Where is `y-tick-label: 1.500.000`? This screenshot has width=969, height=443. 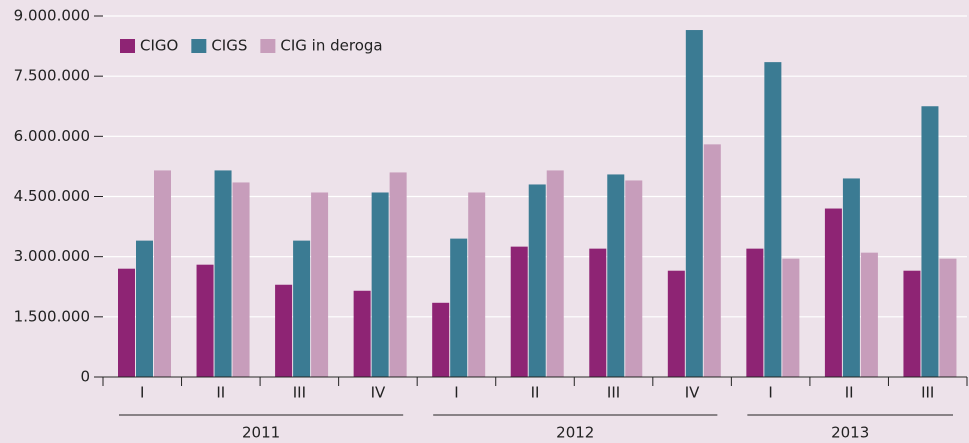
y-tick-label: 1.500.000 is located at coordinates (52, 316).